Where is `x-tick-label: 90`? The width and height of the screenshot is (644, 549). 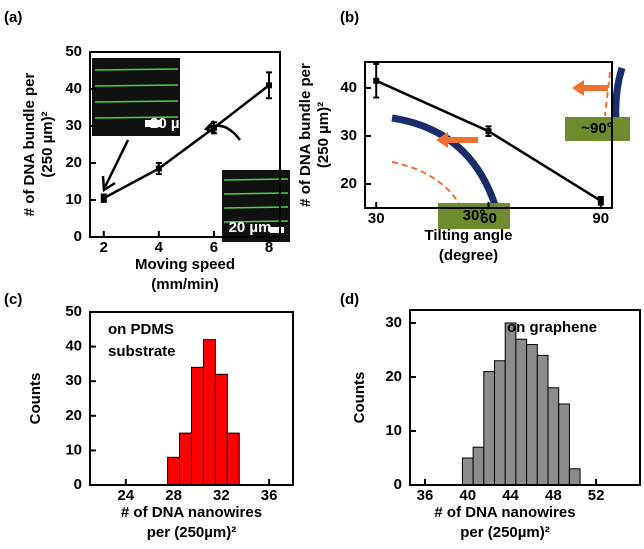 x-tick-label: 90 is located at coordinates (600, 218).